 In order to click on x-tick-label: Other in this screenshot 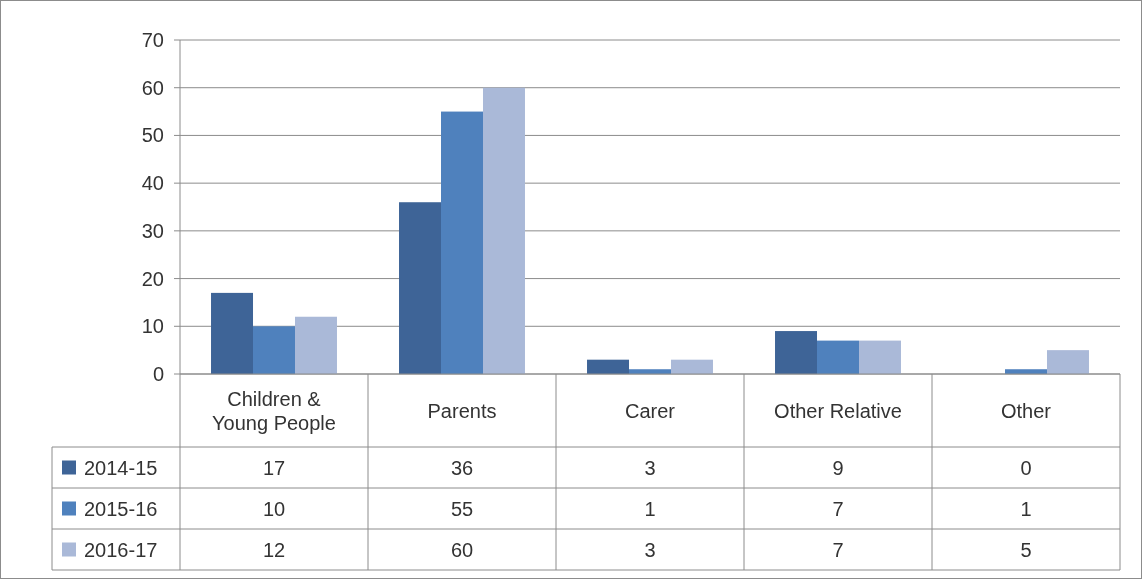, I will do `click(1026, 410)`.